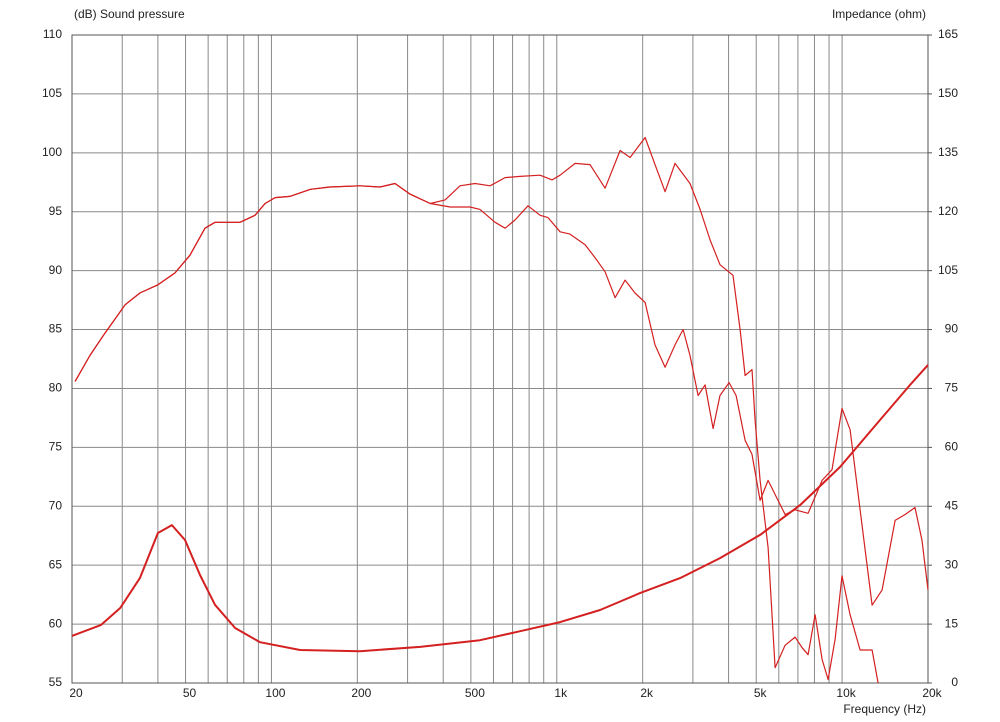  What do you see at coordinates (56, 682) in the screenshot?
I see `y-tick-label: 55` at bounding box center [56, 682].